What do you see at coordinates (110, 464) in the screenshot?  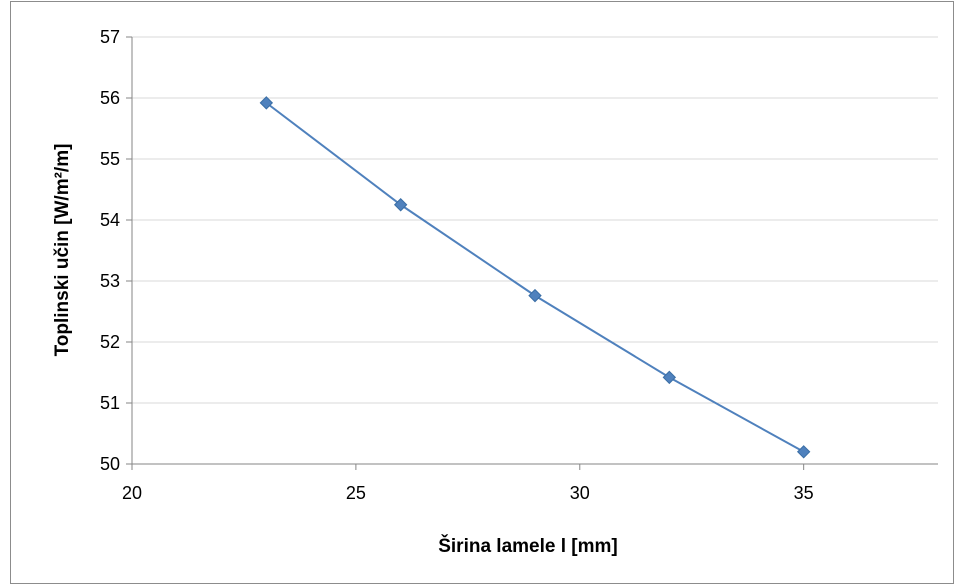 I see `y-tick-label: 50` at bounding box center [110, 464].